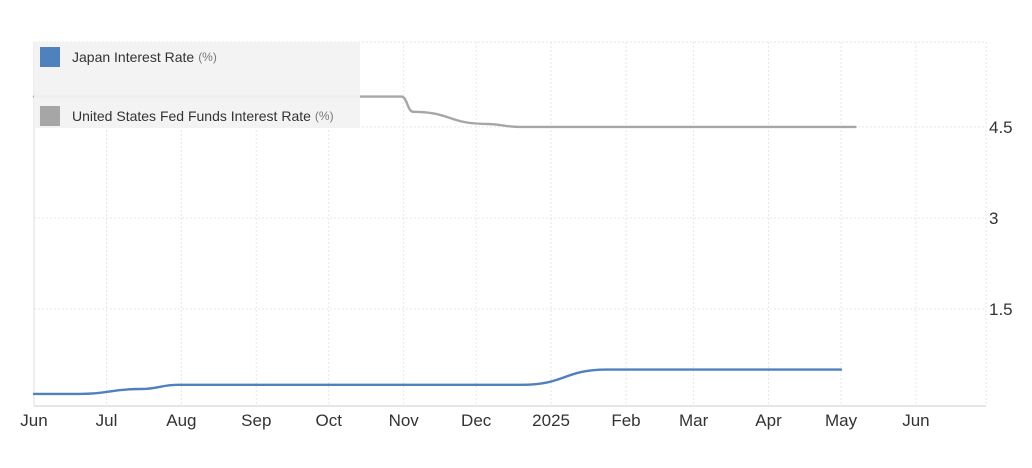 This screenshot has height=468, width=1032. Describe the element at coordinates (625, 420) in the screenshot. I see `x-tick-label: Feb` at that location.